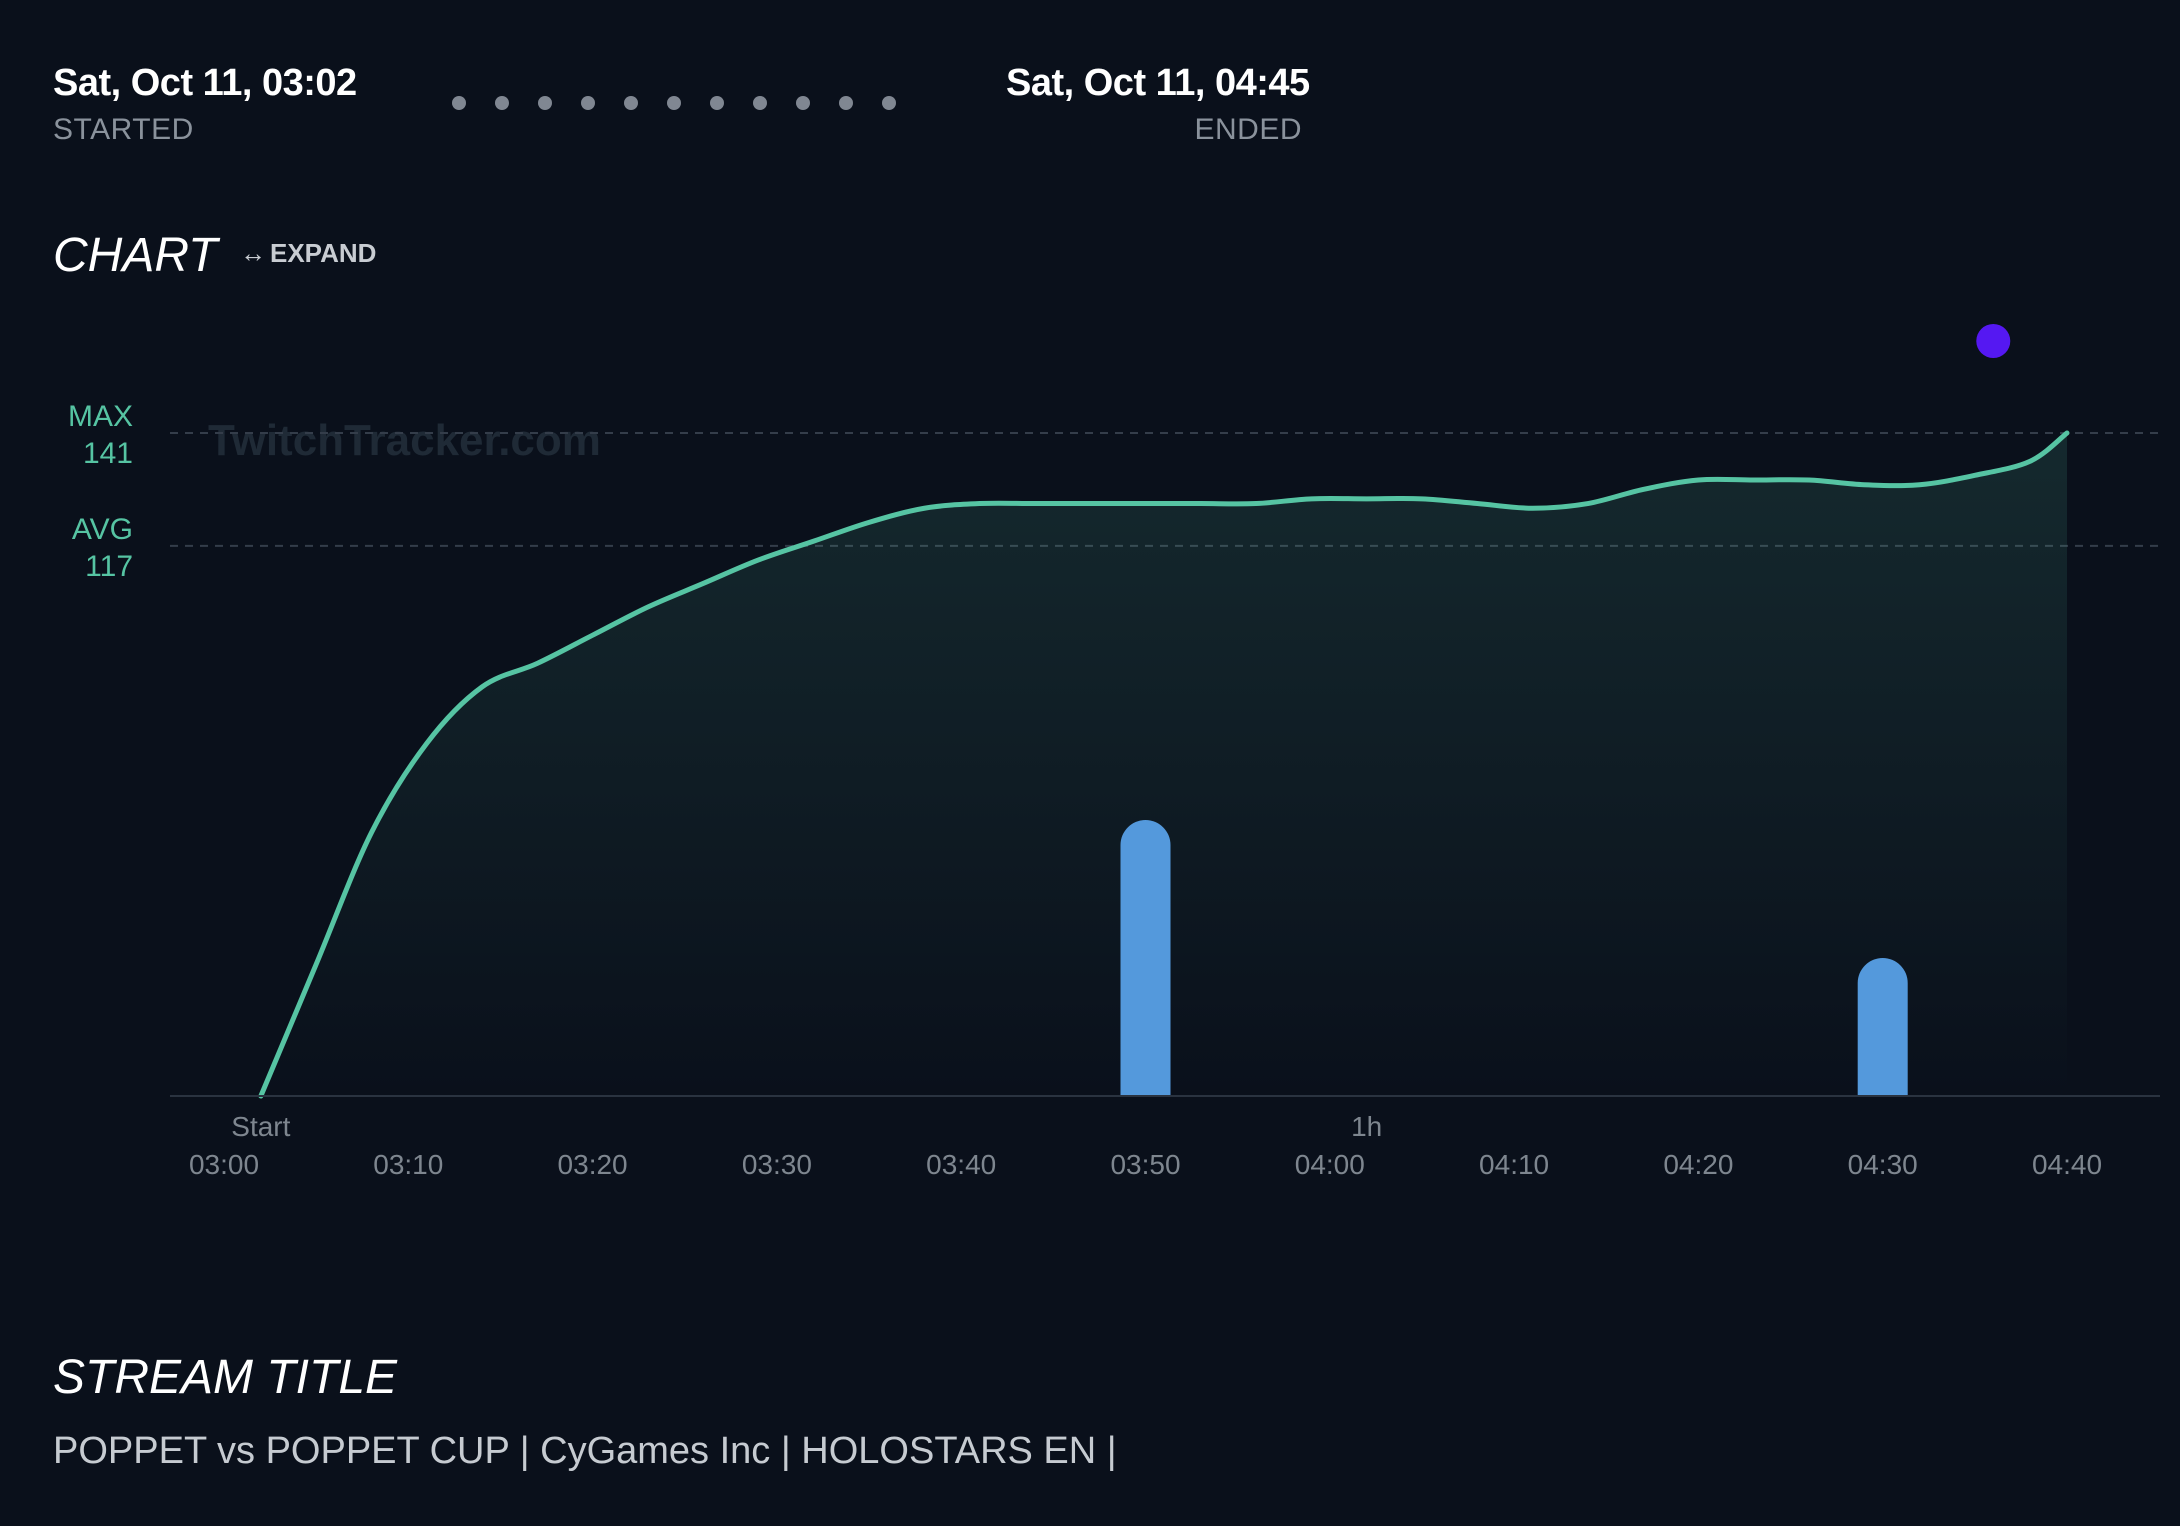  Describe the element at coordinates (961, 1164) in the screenshot. I see `x-tick-label: 03:40` at that location.